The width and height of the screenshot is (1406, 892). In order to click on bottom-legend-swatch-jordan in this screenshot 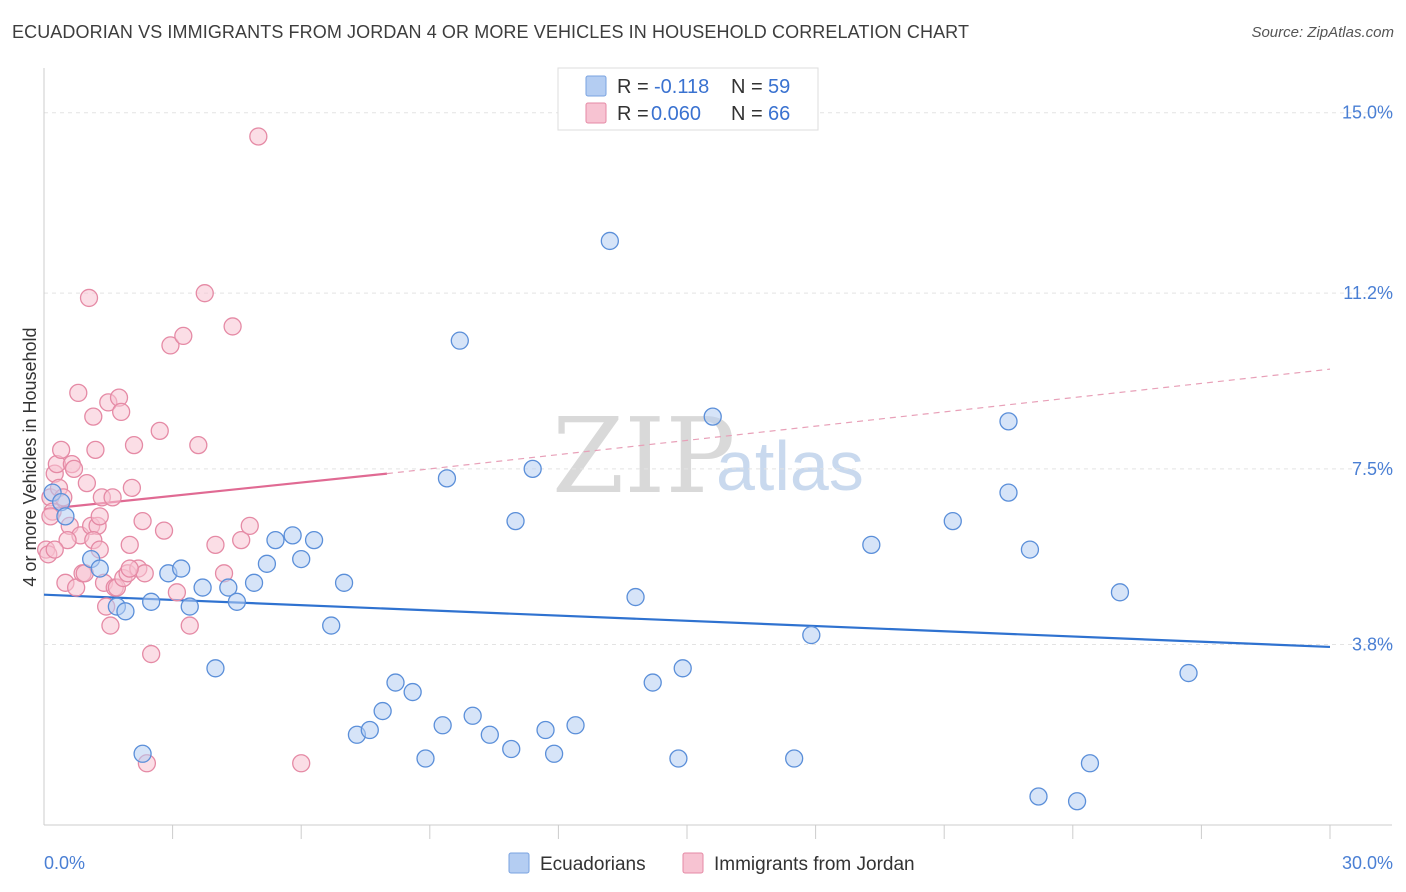, I will do `click(693, 863)`.